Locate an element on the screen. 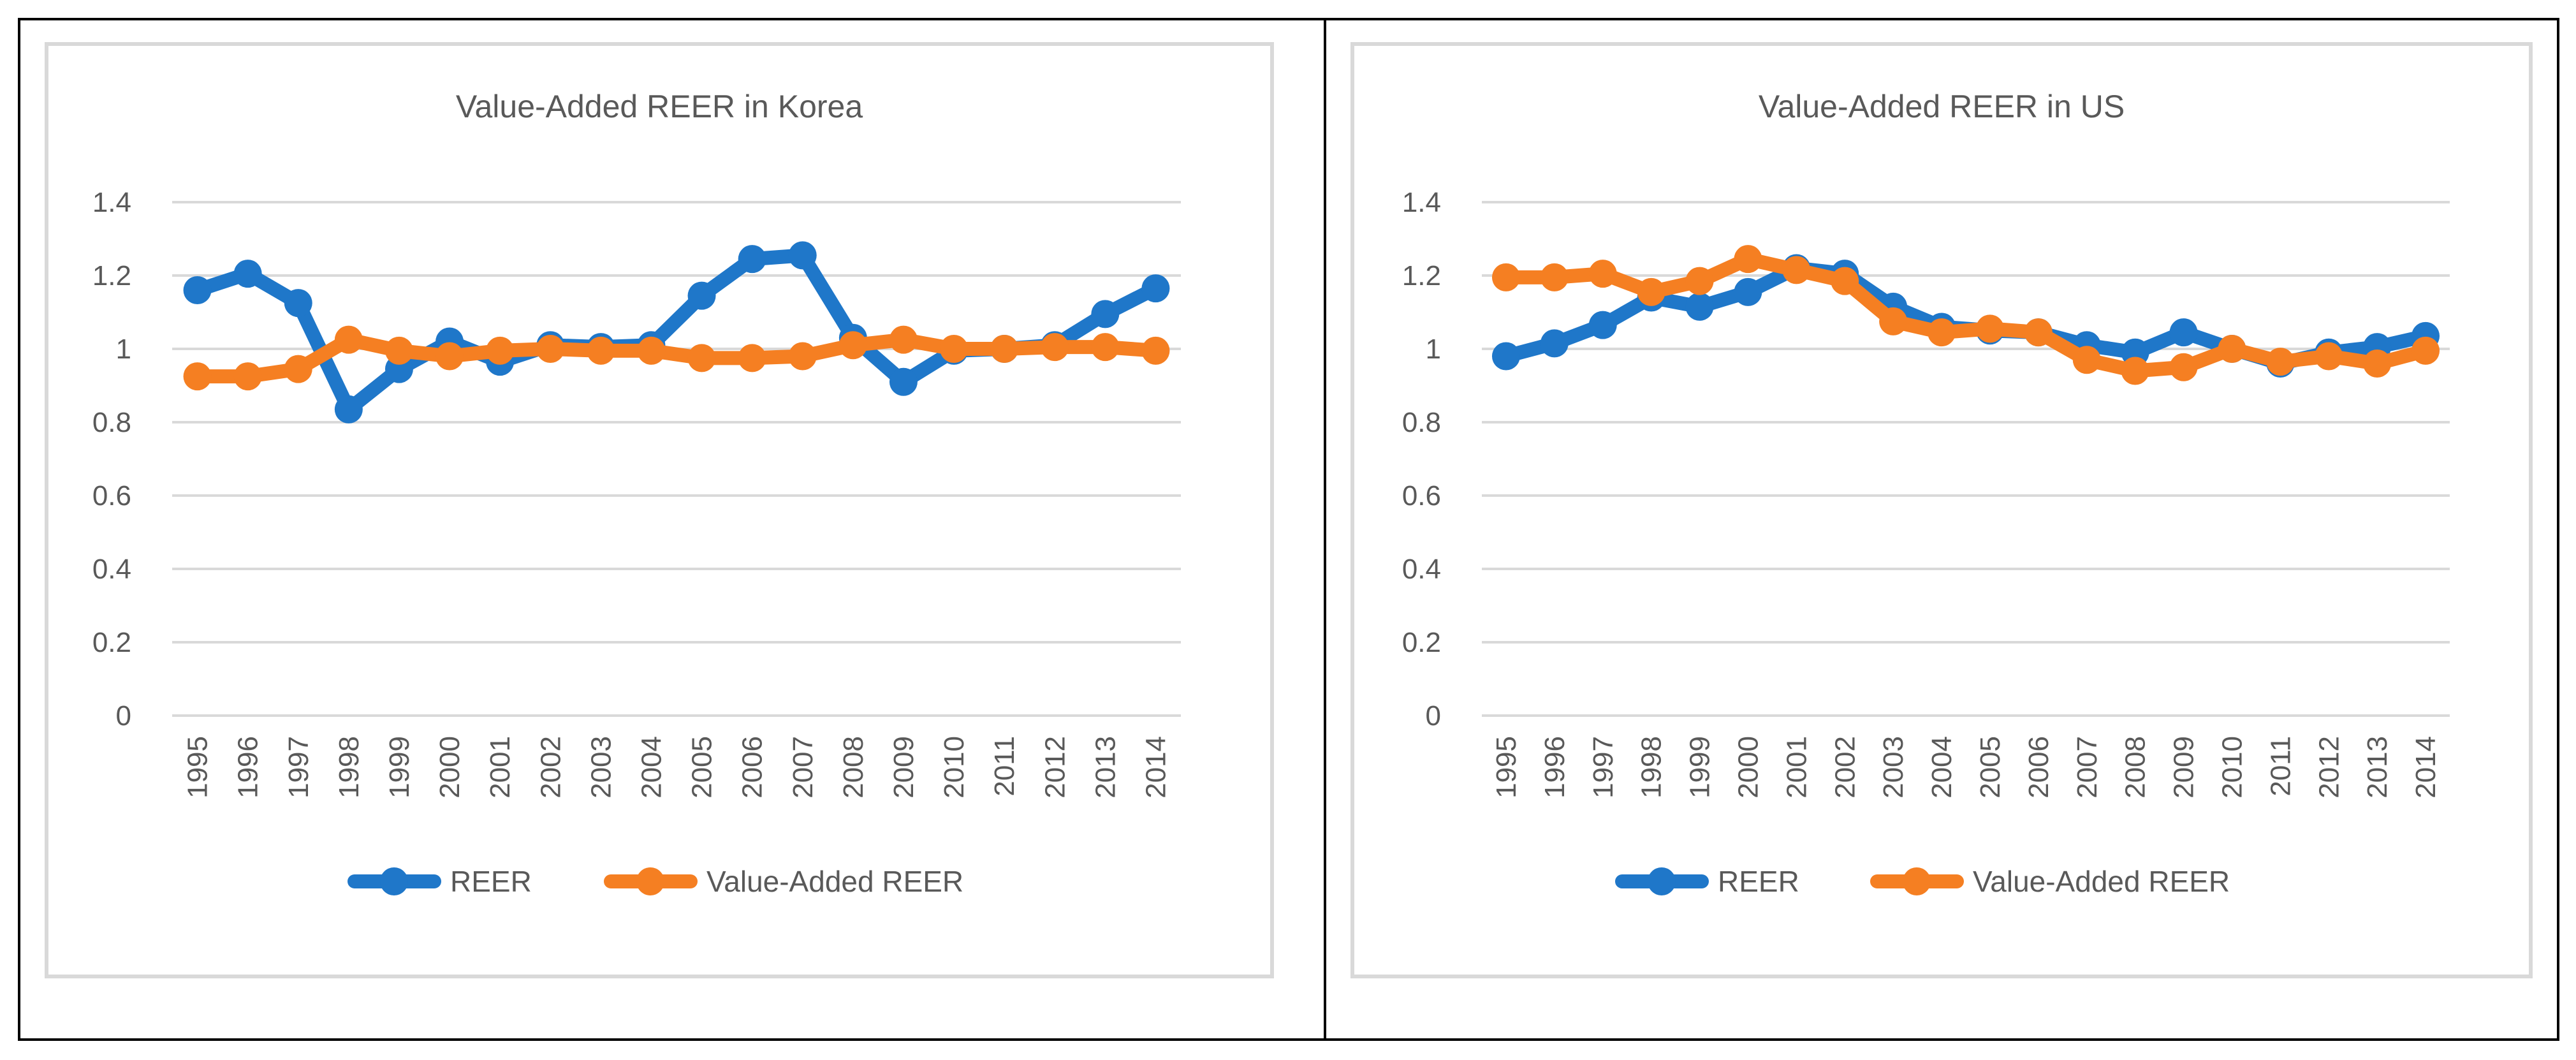  chart1-title: Value-Added REER in US is located at coordinates (1942, 106).